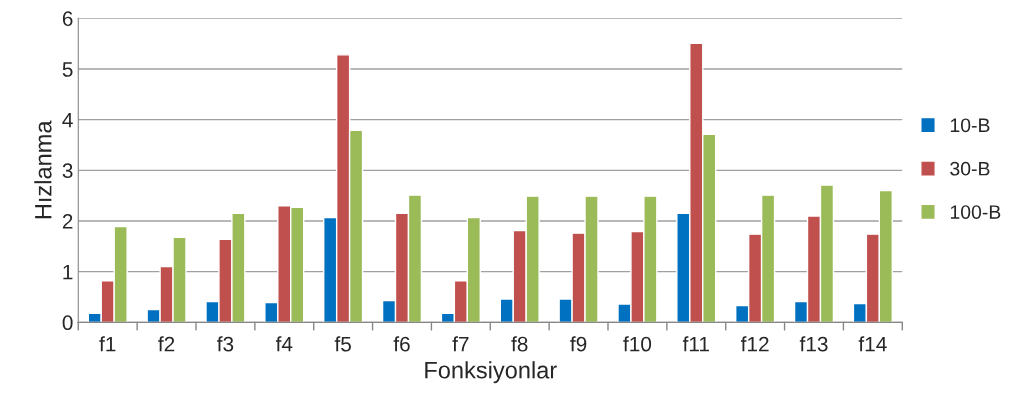 The height and width of the screenshot is (408, 1030). What do you see at coordinates (284, 344) in the screenshot?
I see `x-tick-label: f4` at bounding box center [284, 344].